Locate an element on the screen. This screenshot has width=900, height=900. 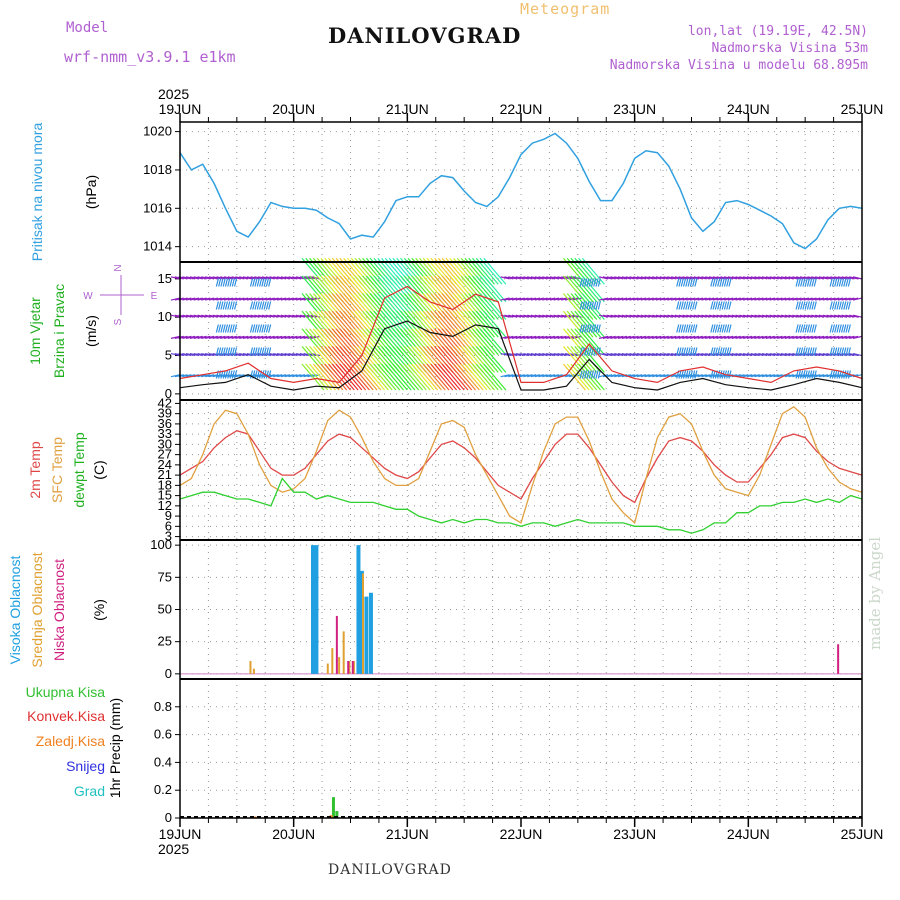
day-label-top: 19JUN is located at coordinates (180, 109).